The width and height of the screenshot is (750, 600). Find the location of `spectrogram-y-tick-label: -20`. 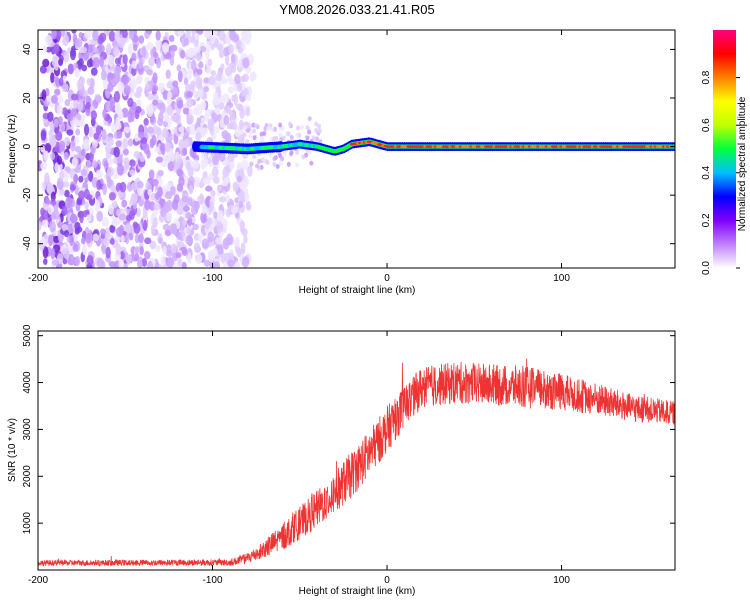

spectrogram-y-tick-label: -20 is located at coordinates (27, 194).